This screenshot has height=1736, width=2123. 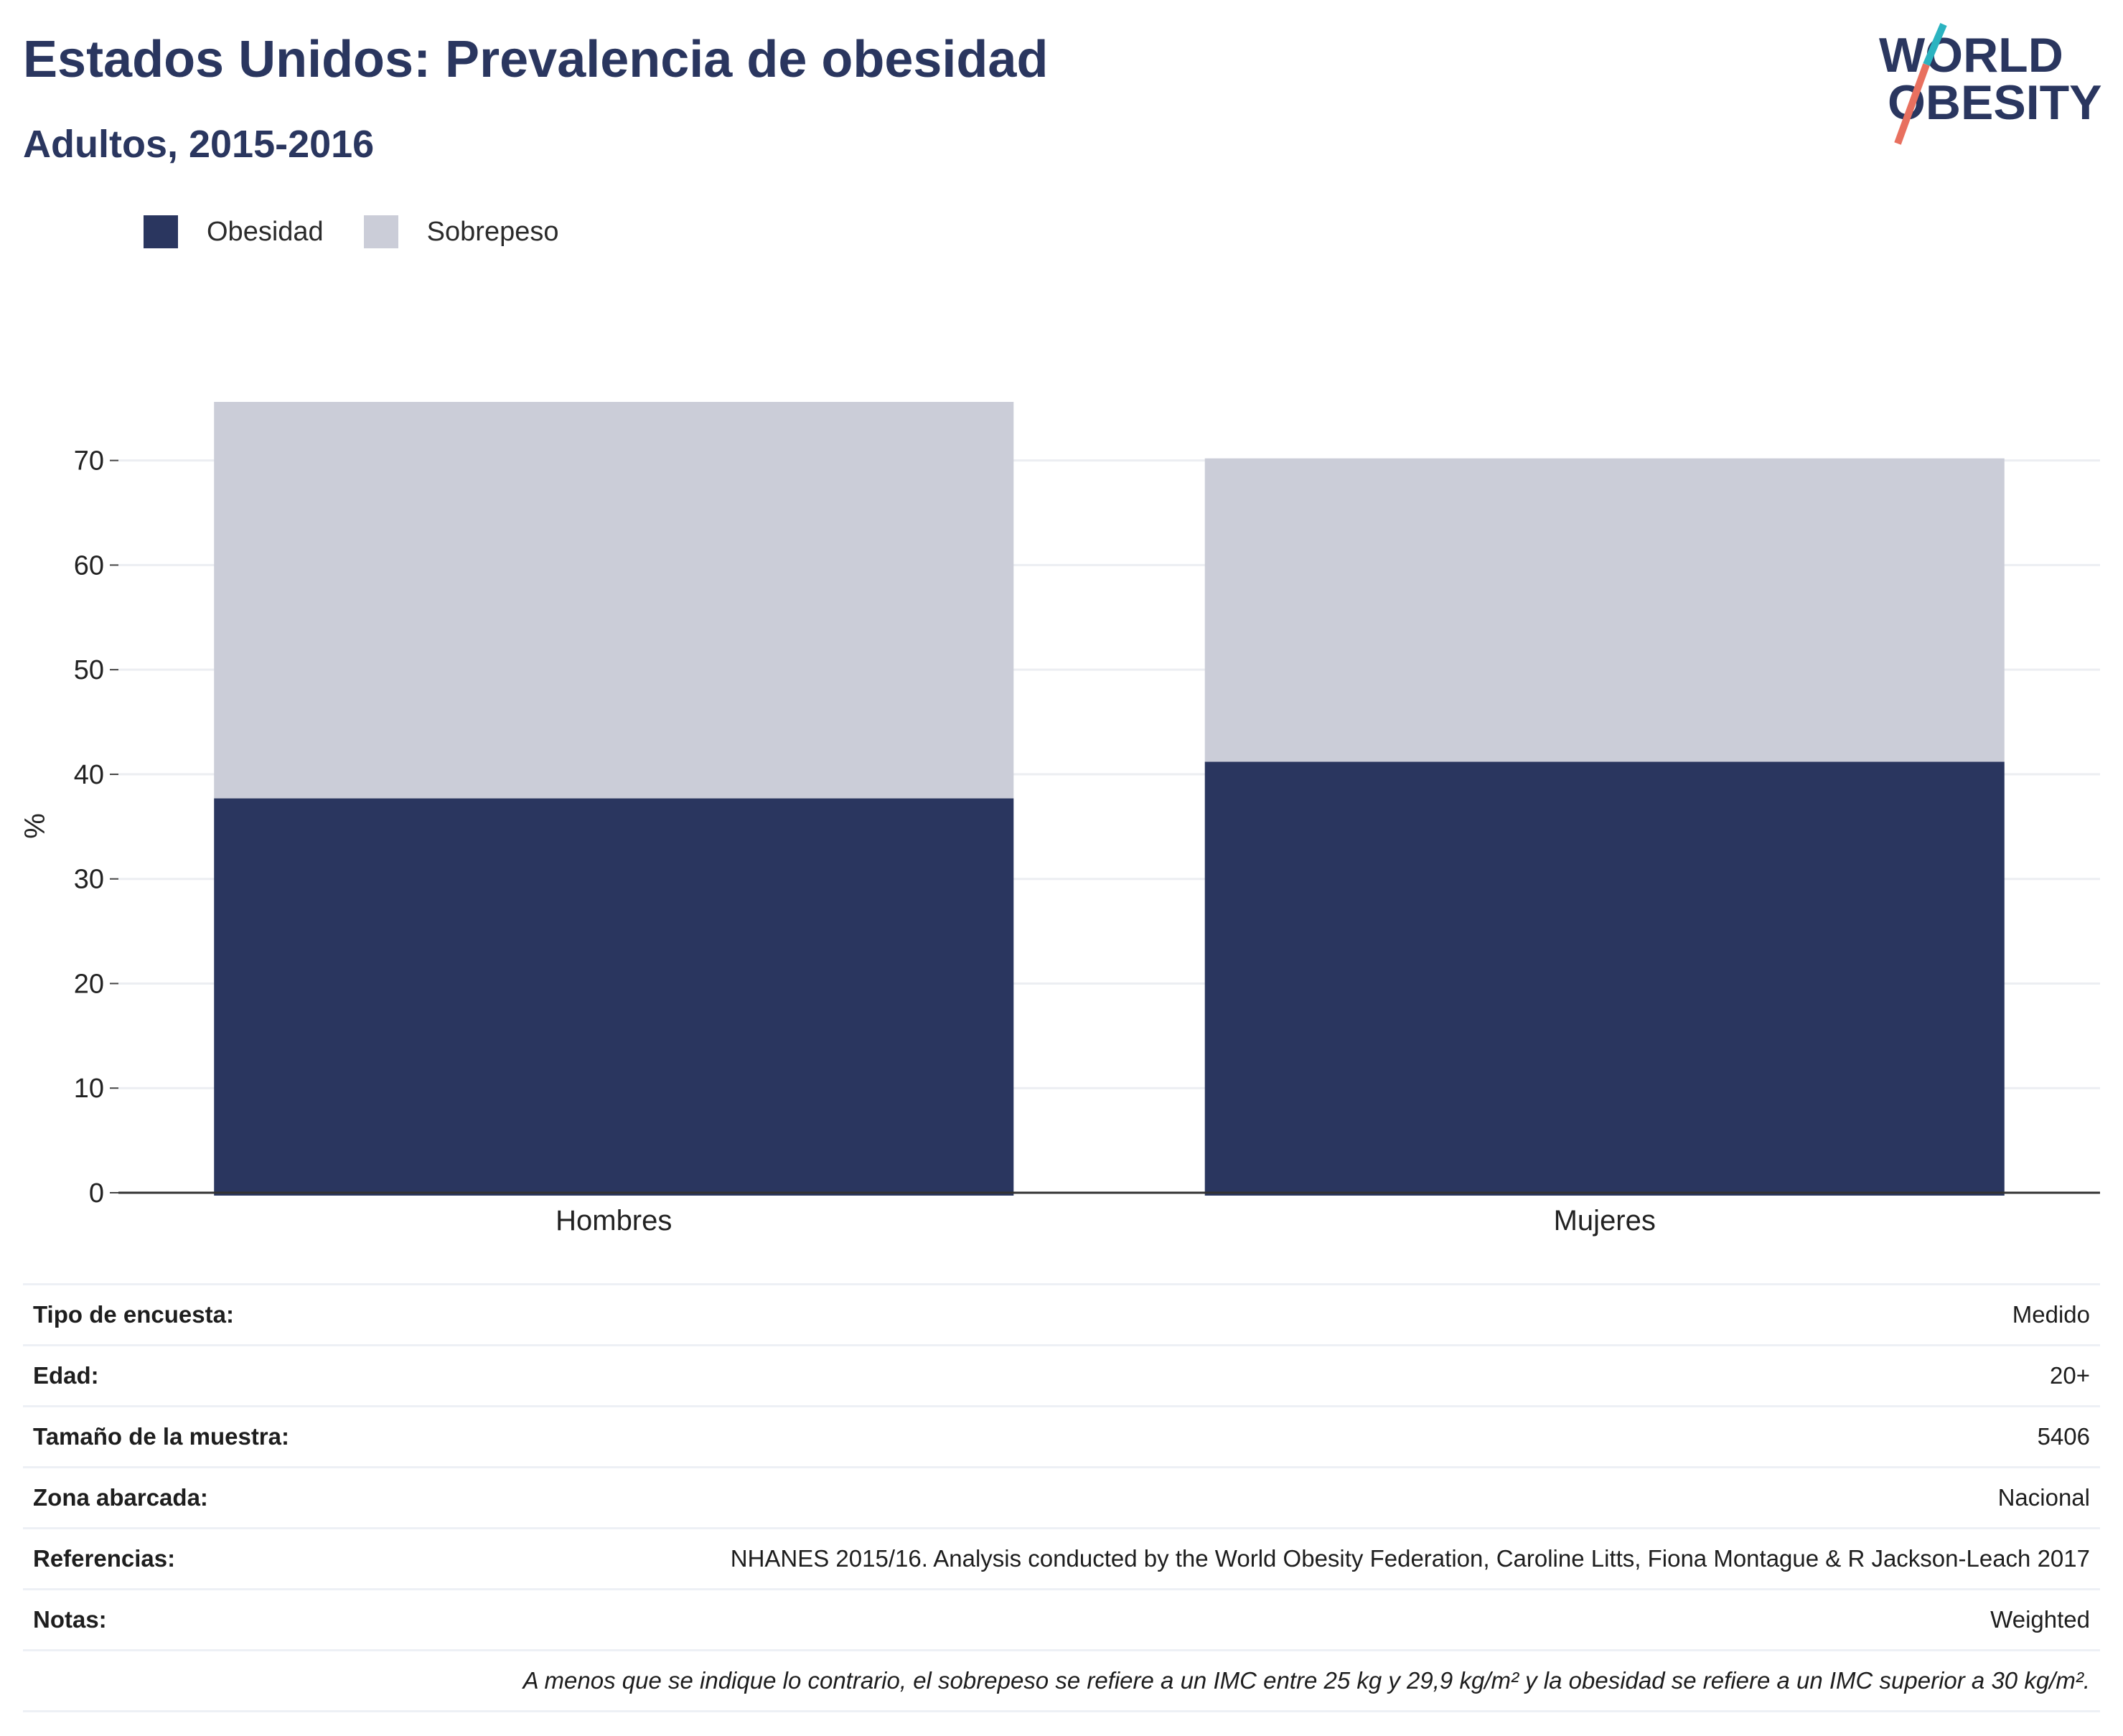 What do you see at coordinates (536, 59) in the screenshot?
I see `chart-title: Estados Unidos: Prevalencia de obesidad` at bounding box center [536, 59].